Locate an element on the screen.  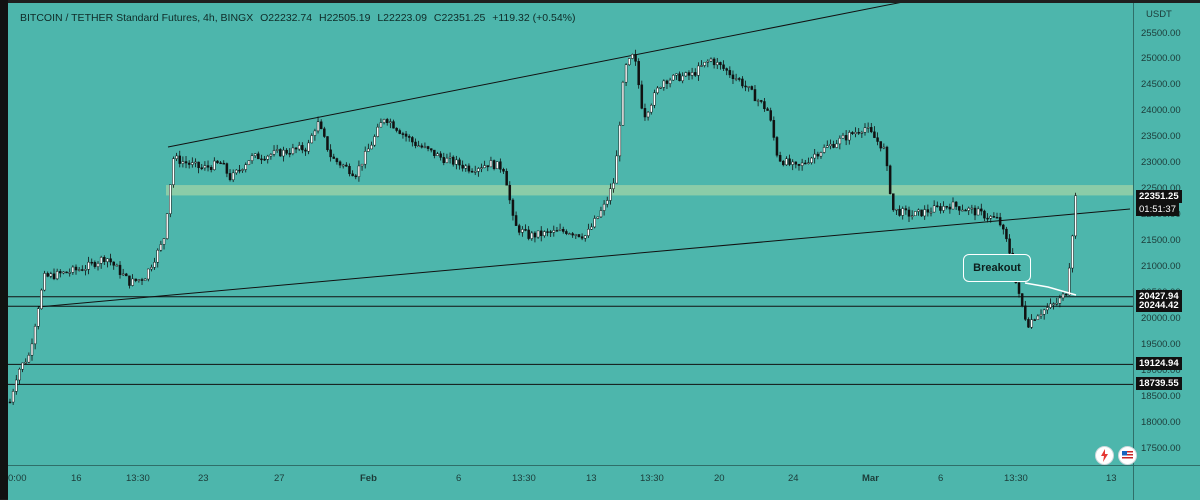
time-tick: Mar is located at coordinates (870, 478).